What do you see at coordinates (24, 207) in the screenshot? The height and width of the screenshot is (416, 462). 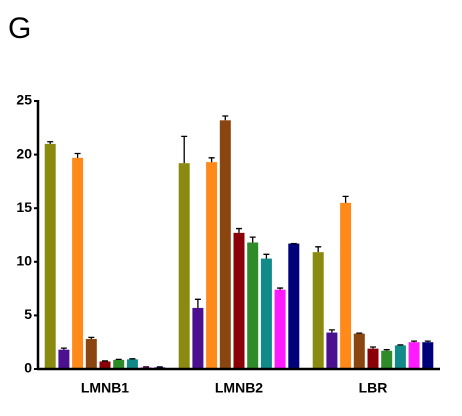 I see `y-tick-label: 15` at bounding box center [24, 207].